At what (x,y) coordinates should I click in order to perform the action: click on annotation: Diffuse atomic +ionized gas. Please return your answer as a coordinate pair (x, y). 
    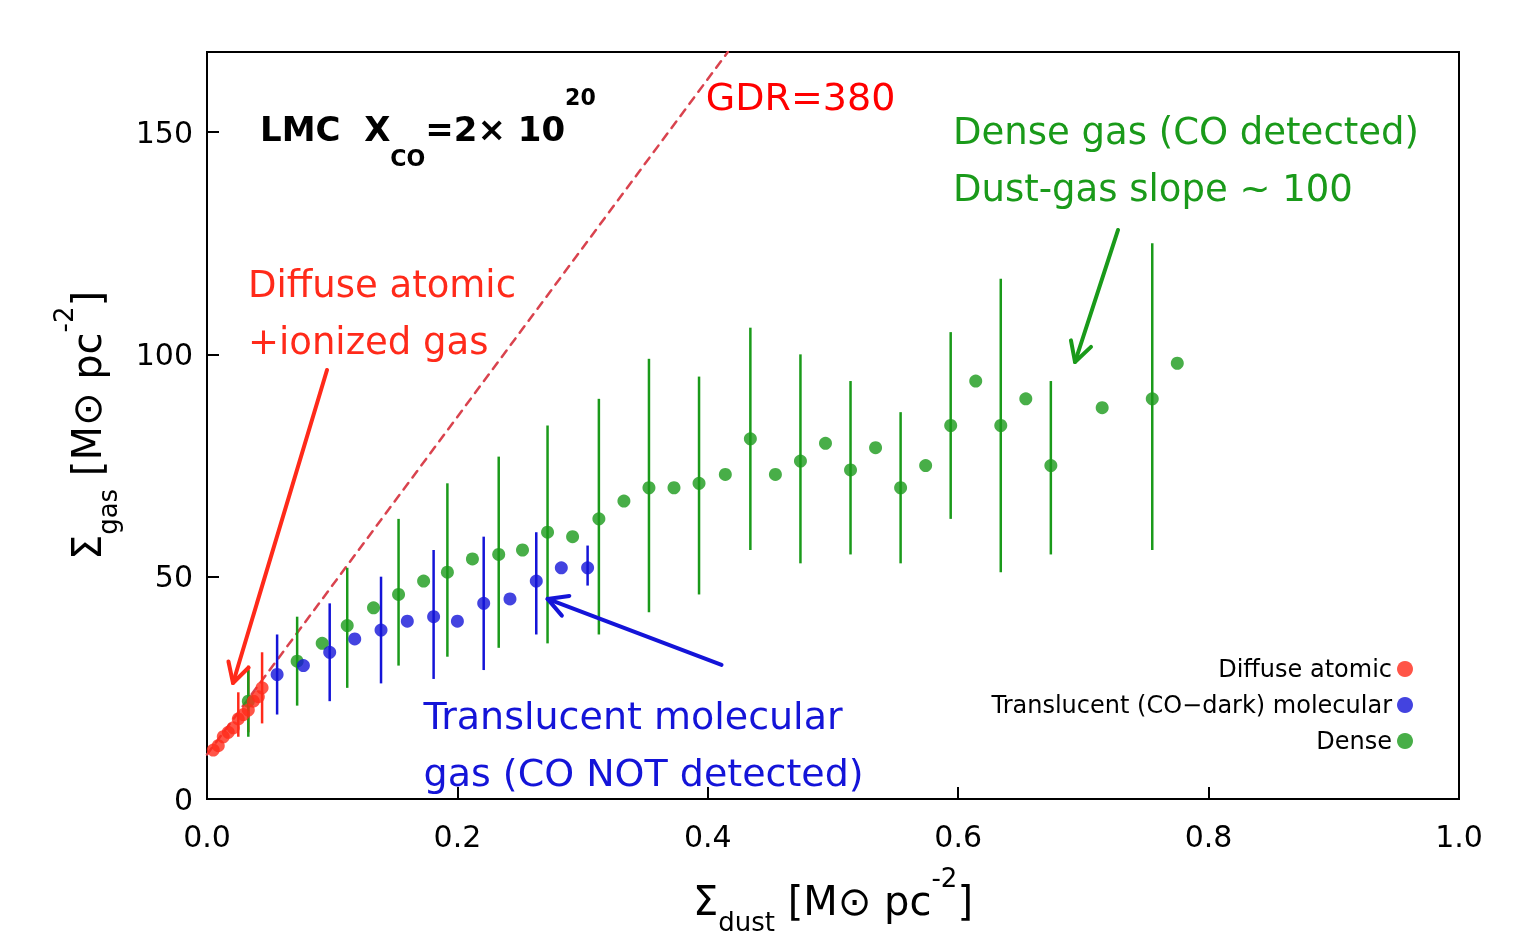
    Looking at the image, I should click on (382, 313).